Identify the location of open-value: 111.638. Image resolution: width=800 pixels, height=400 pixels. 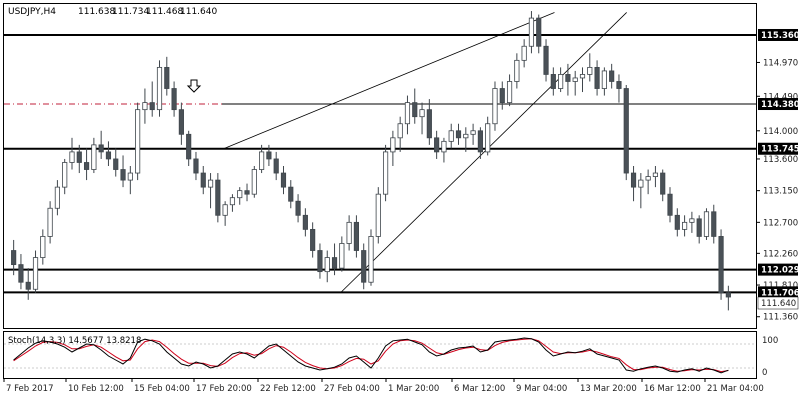
(96, 12).